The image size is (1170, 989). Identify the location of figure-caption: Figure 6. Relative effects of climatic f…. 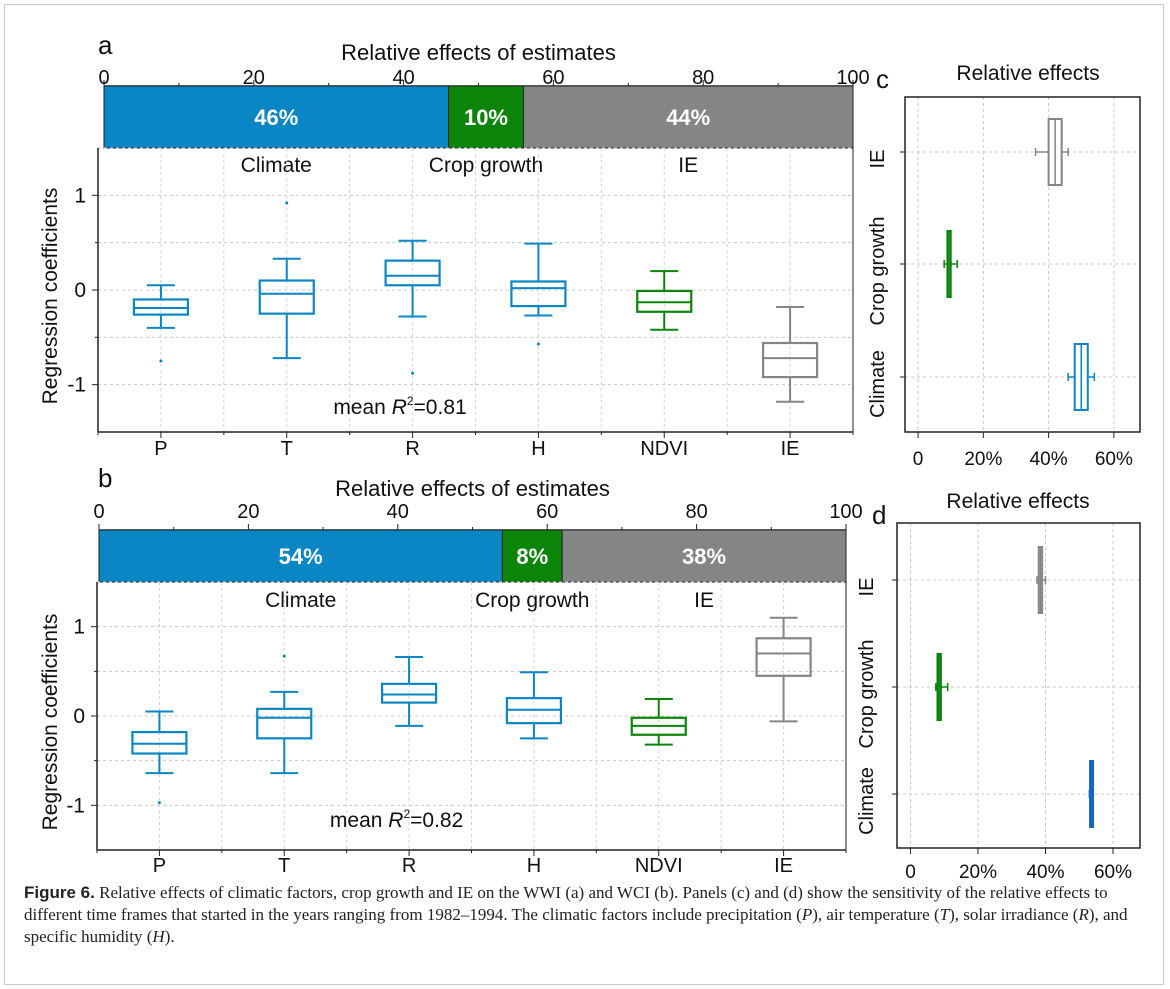
(584, 915).